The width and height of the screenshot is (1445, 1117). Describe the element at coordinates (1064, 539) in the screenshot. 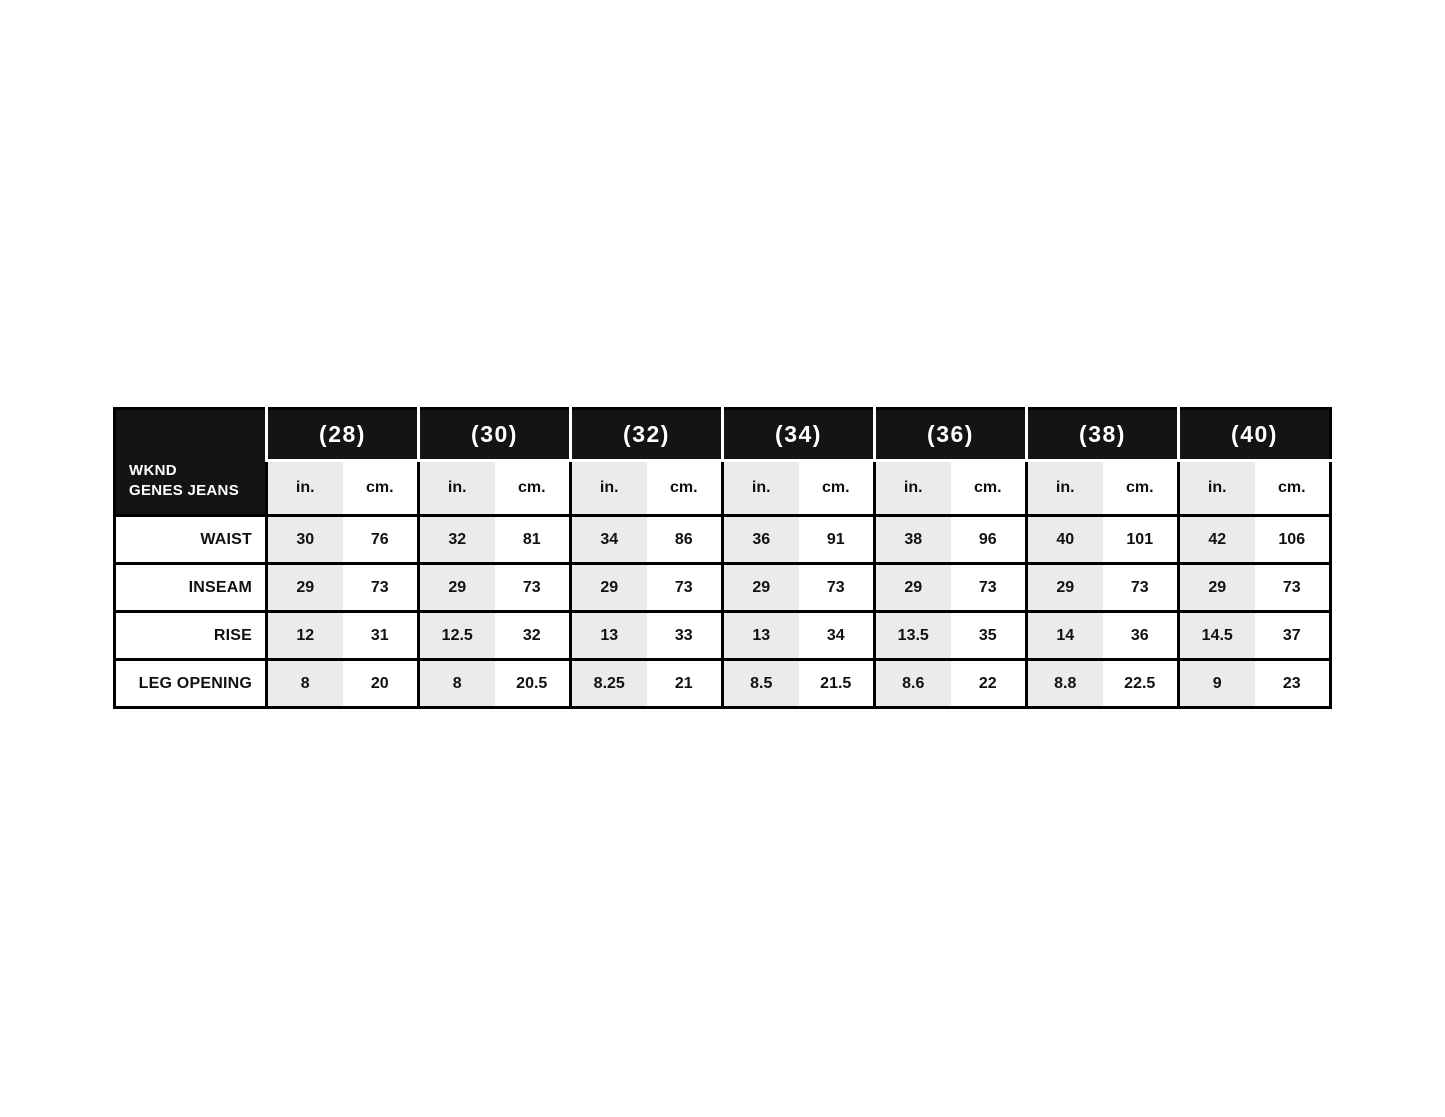

I see `value-cell-in: 40` at that location.